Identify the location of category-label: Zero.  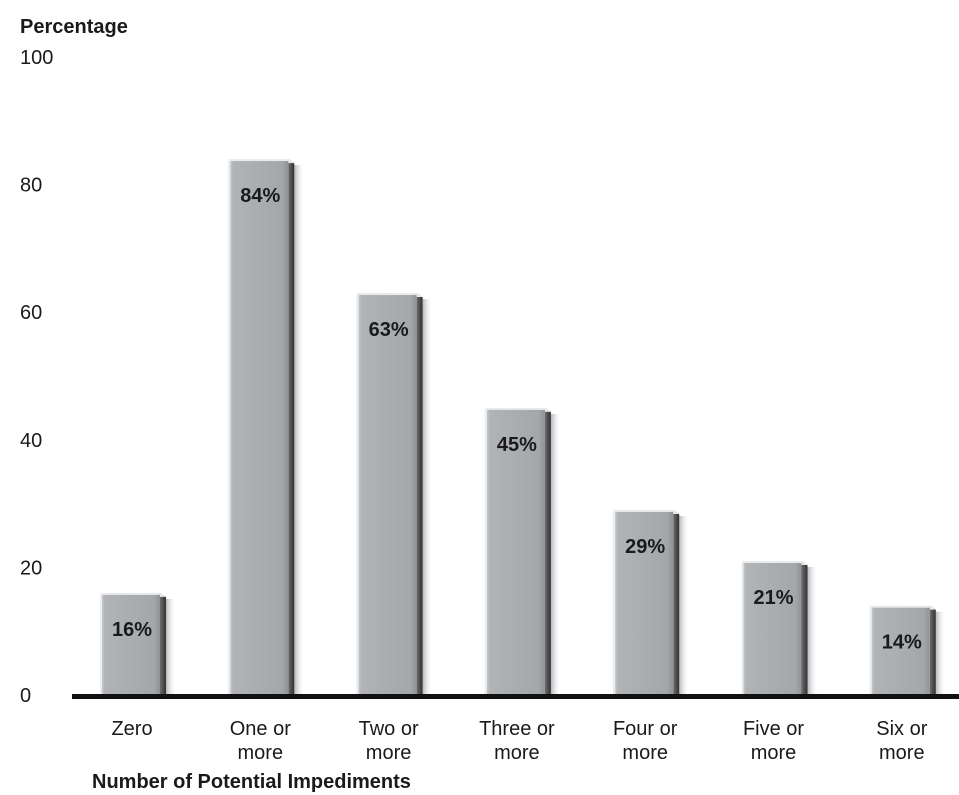
(131, 729).